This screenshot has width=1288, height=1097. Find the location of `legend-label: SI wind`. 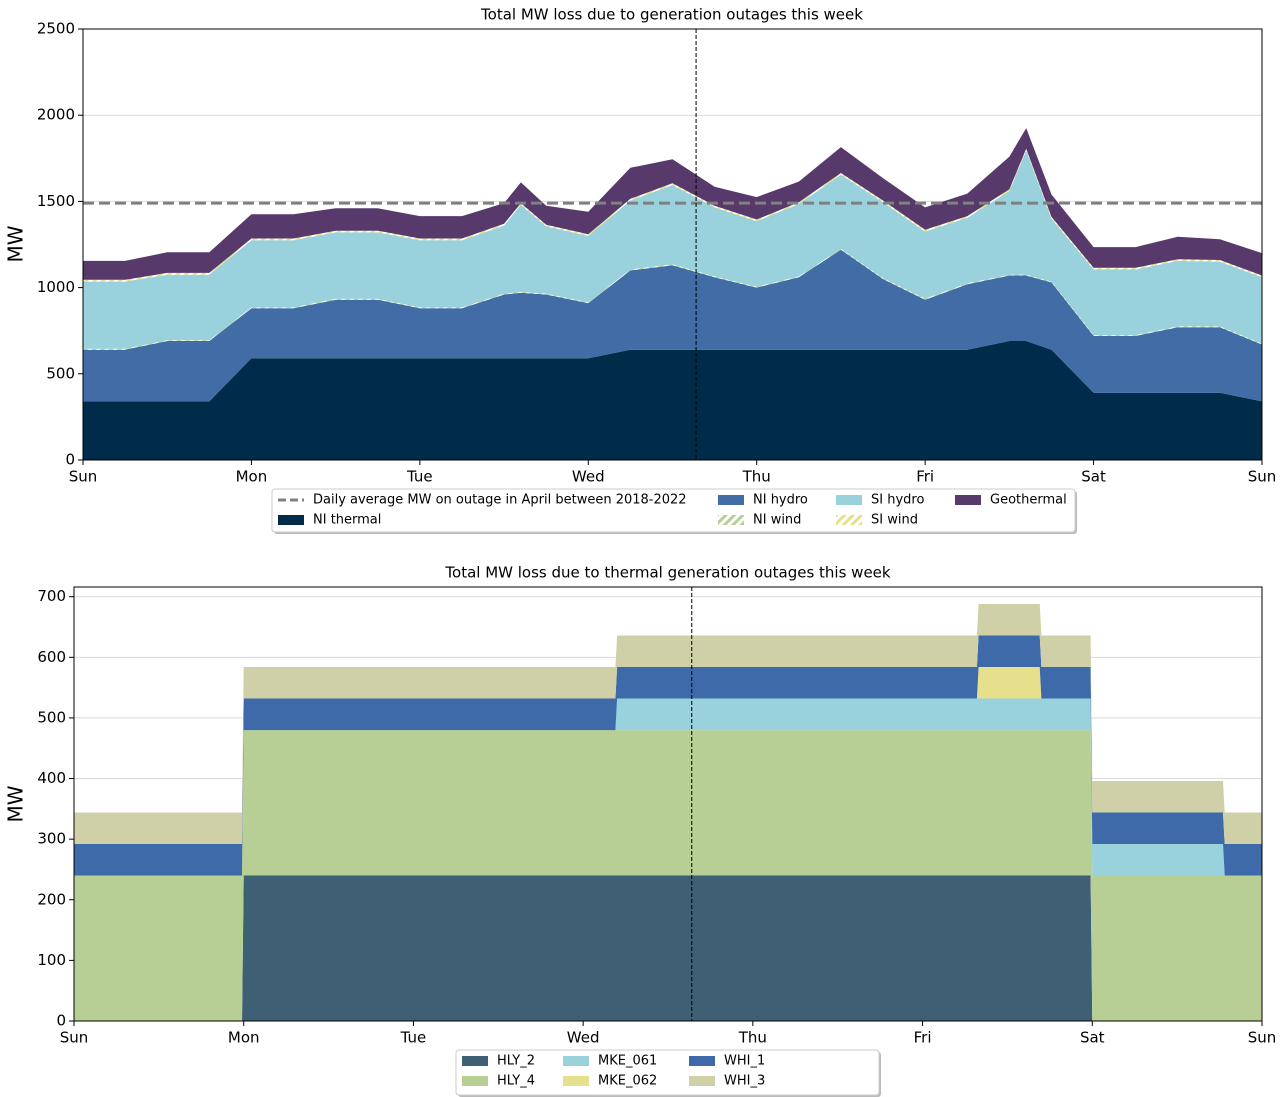

legend-label: SI wind is located at coordinates (894, 520).